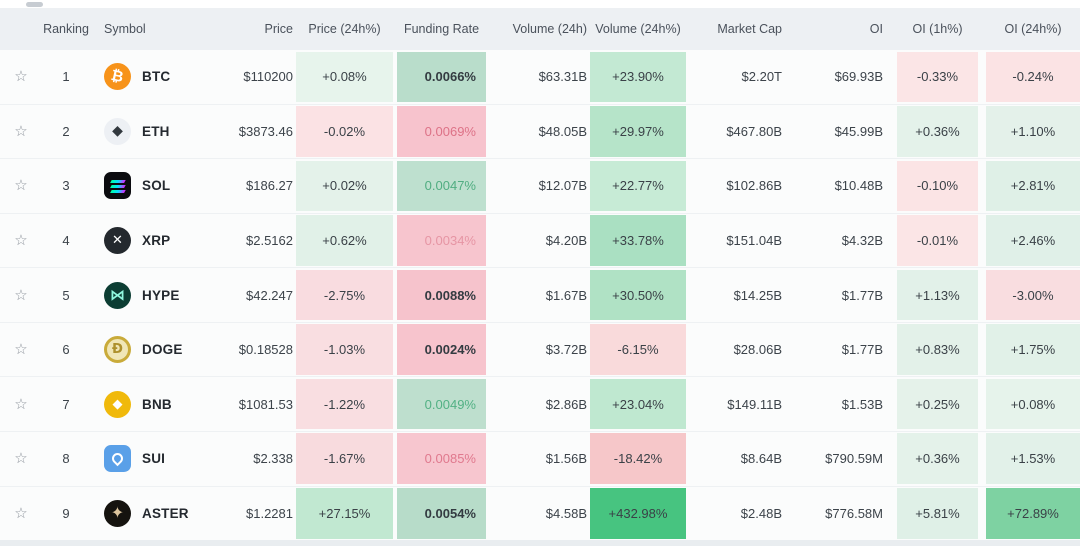 This screenshot has width=1080, height=546. I want to click on rank-value: 3, so click(66, 186).